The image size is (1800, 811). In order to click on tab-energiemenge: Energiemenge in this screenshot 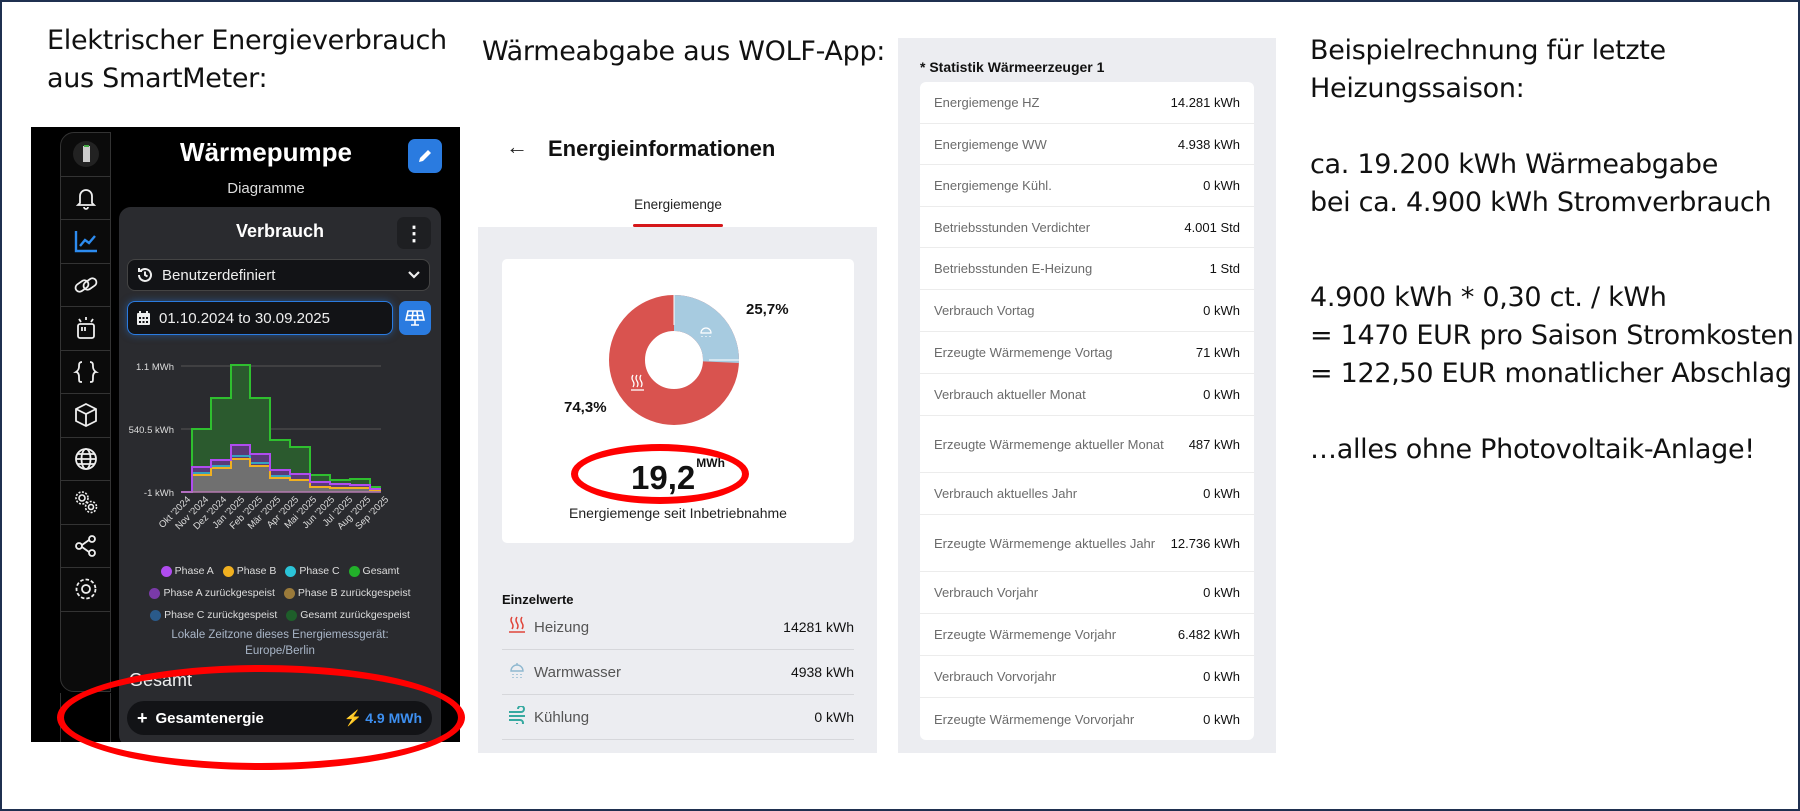, I will do `click(678, 204)`.